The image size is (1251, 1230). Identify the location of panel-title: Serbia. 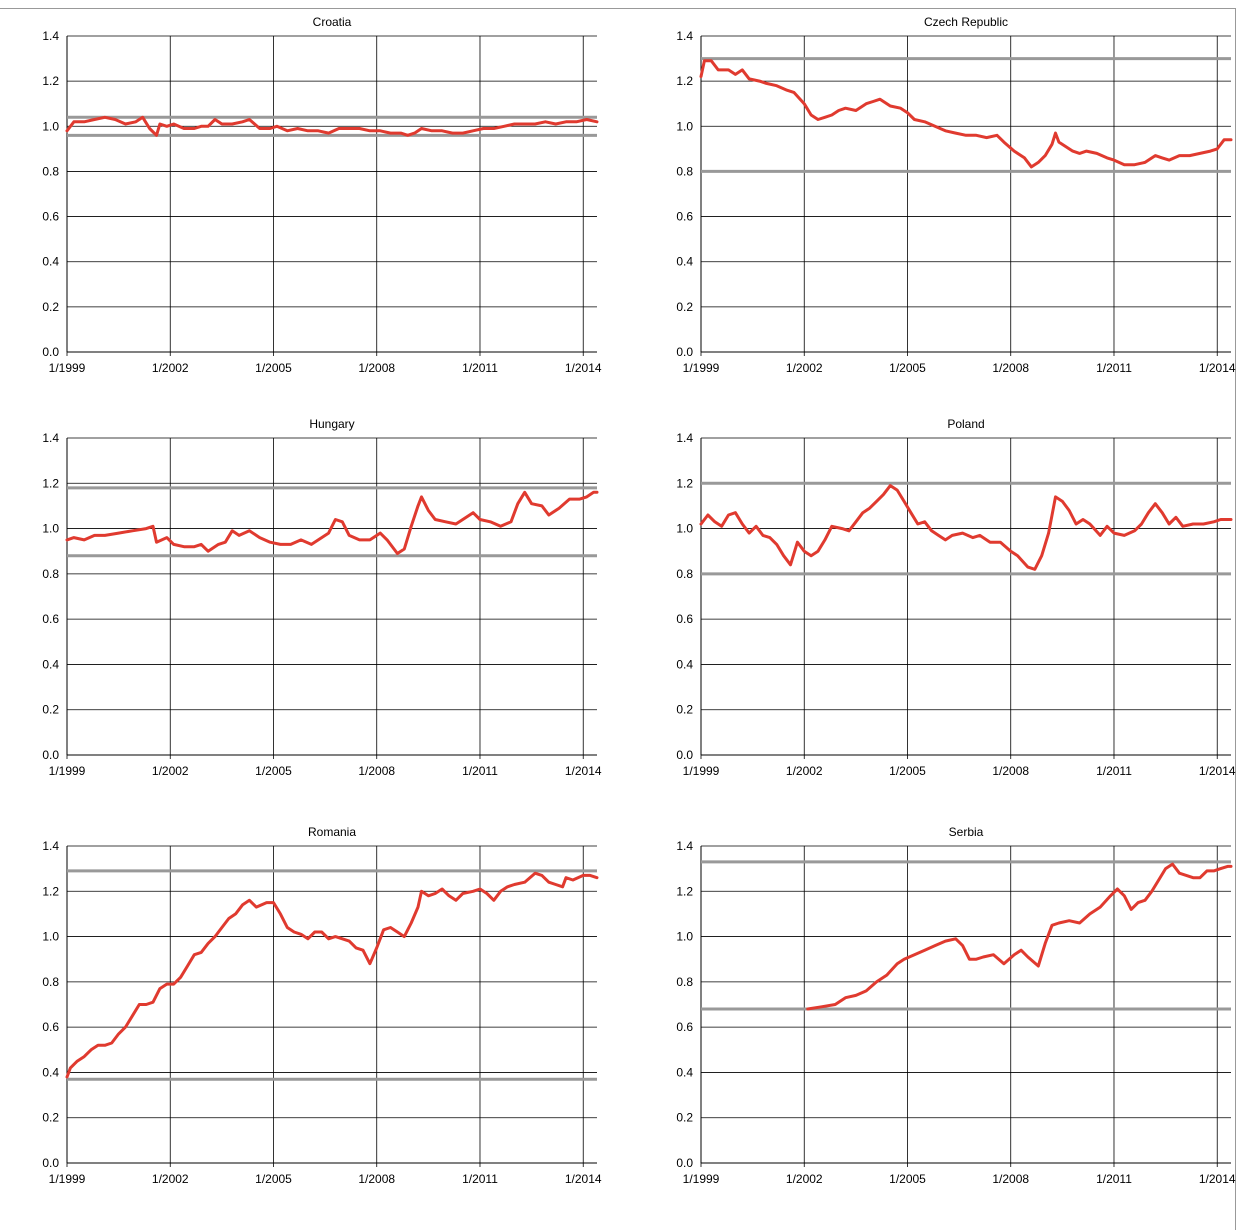
(966, 832).